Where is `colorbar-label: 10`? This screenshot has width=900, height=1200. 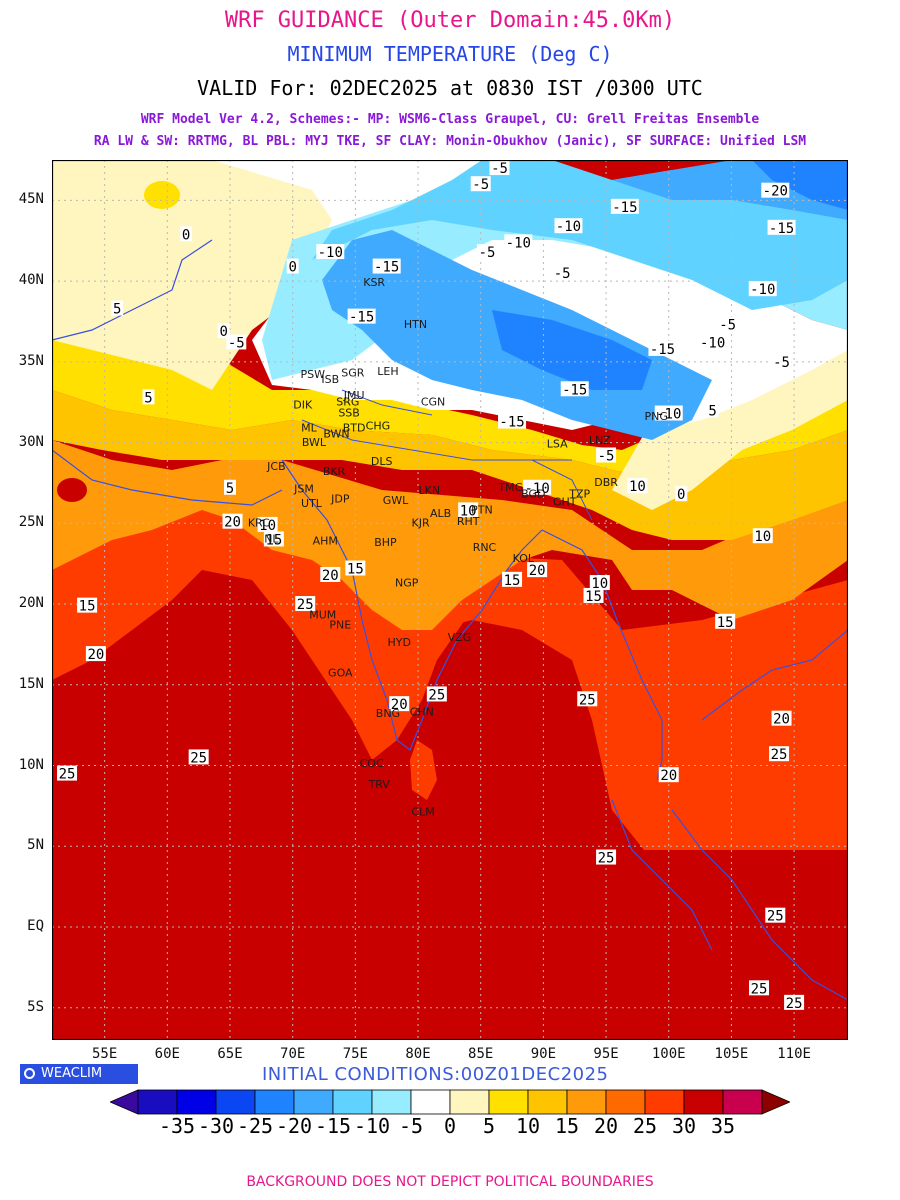 colorbar-label: 10 is located at coordinates (528, 1126).